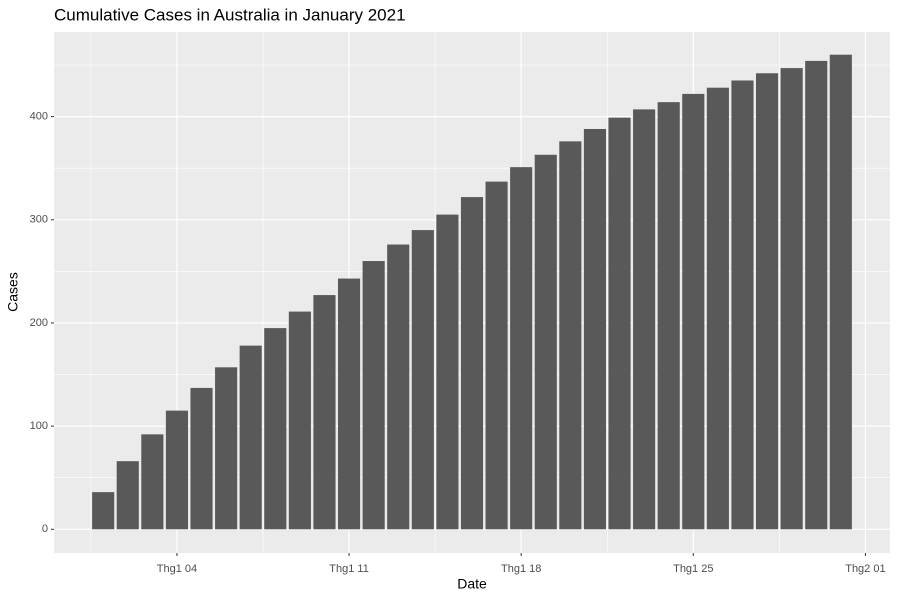 Image resolution: width=900 pixels, height=600 pixels. Describe the element at coordinates (39, 220) in the screenshot. I see `y-tick-label: 300` at that location.